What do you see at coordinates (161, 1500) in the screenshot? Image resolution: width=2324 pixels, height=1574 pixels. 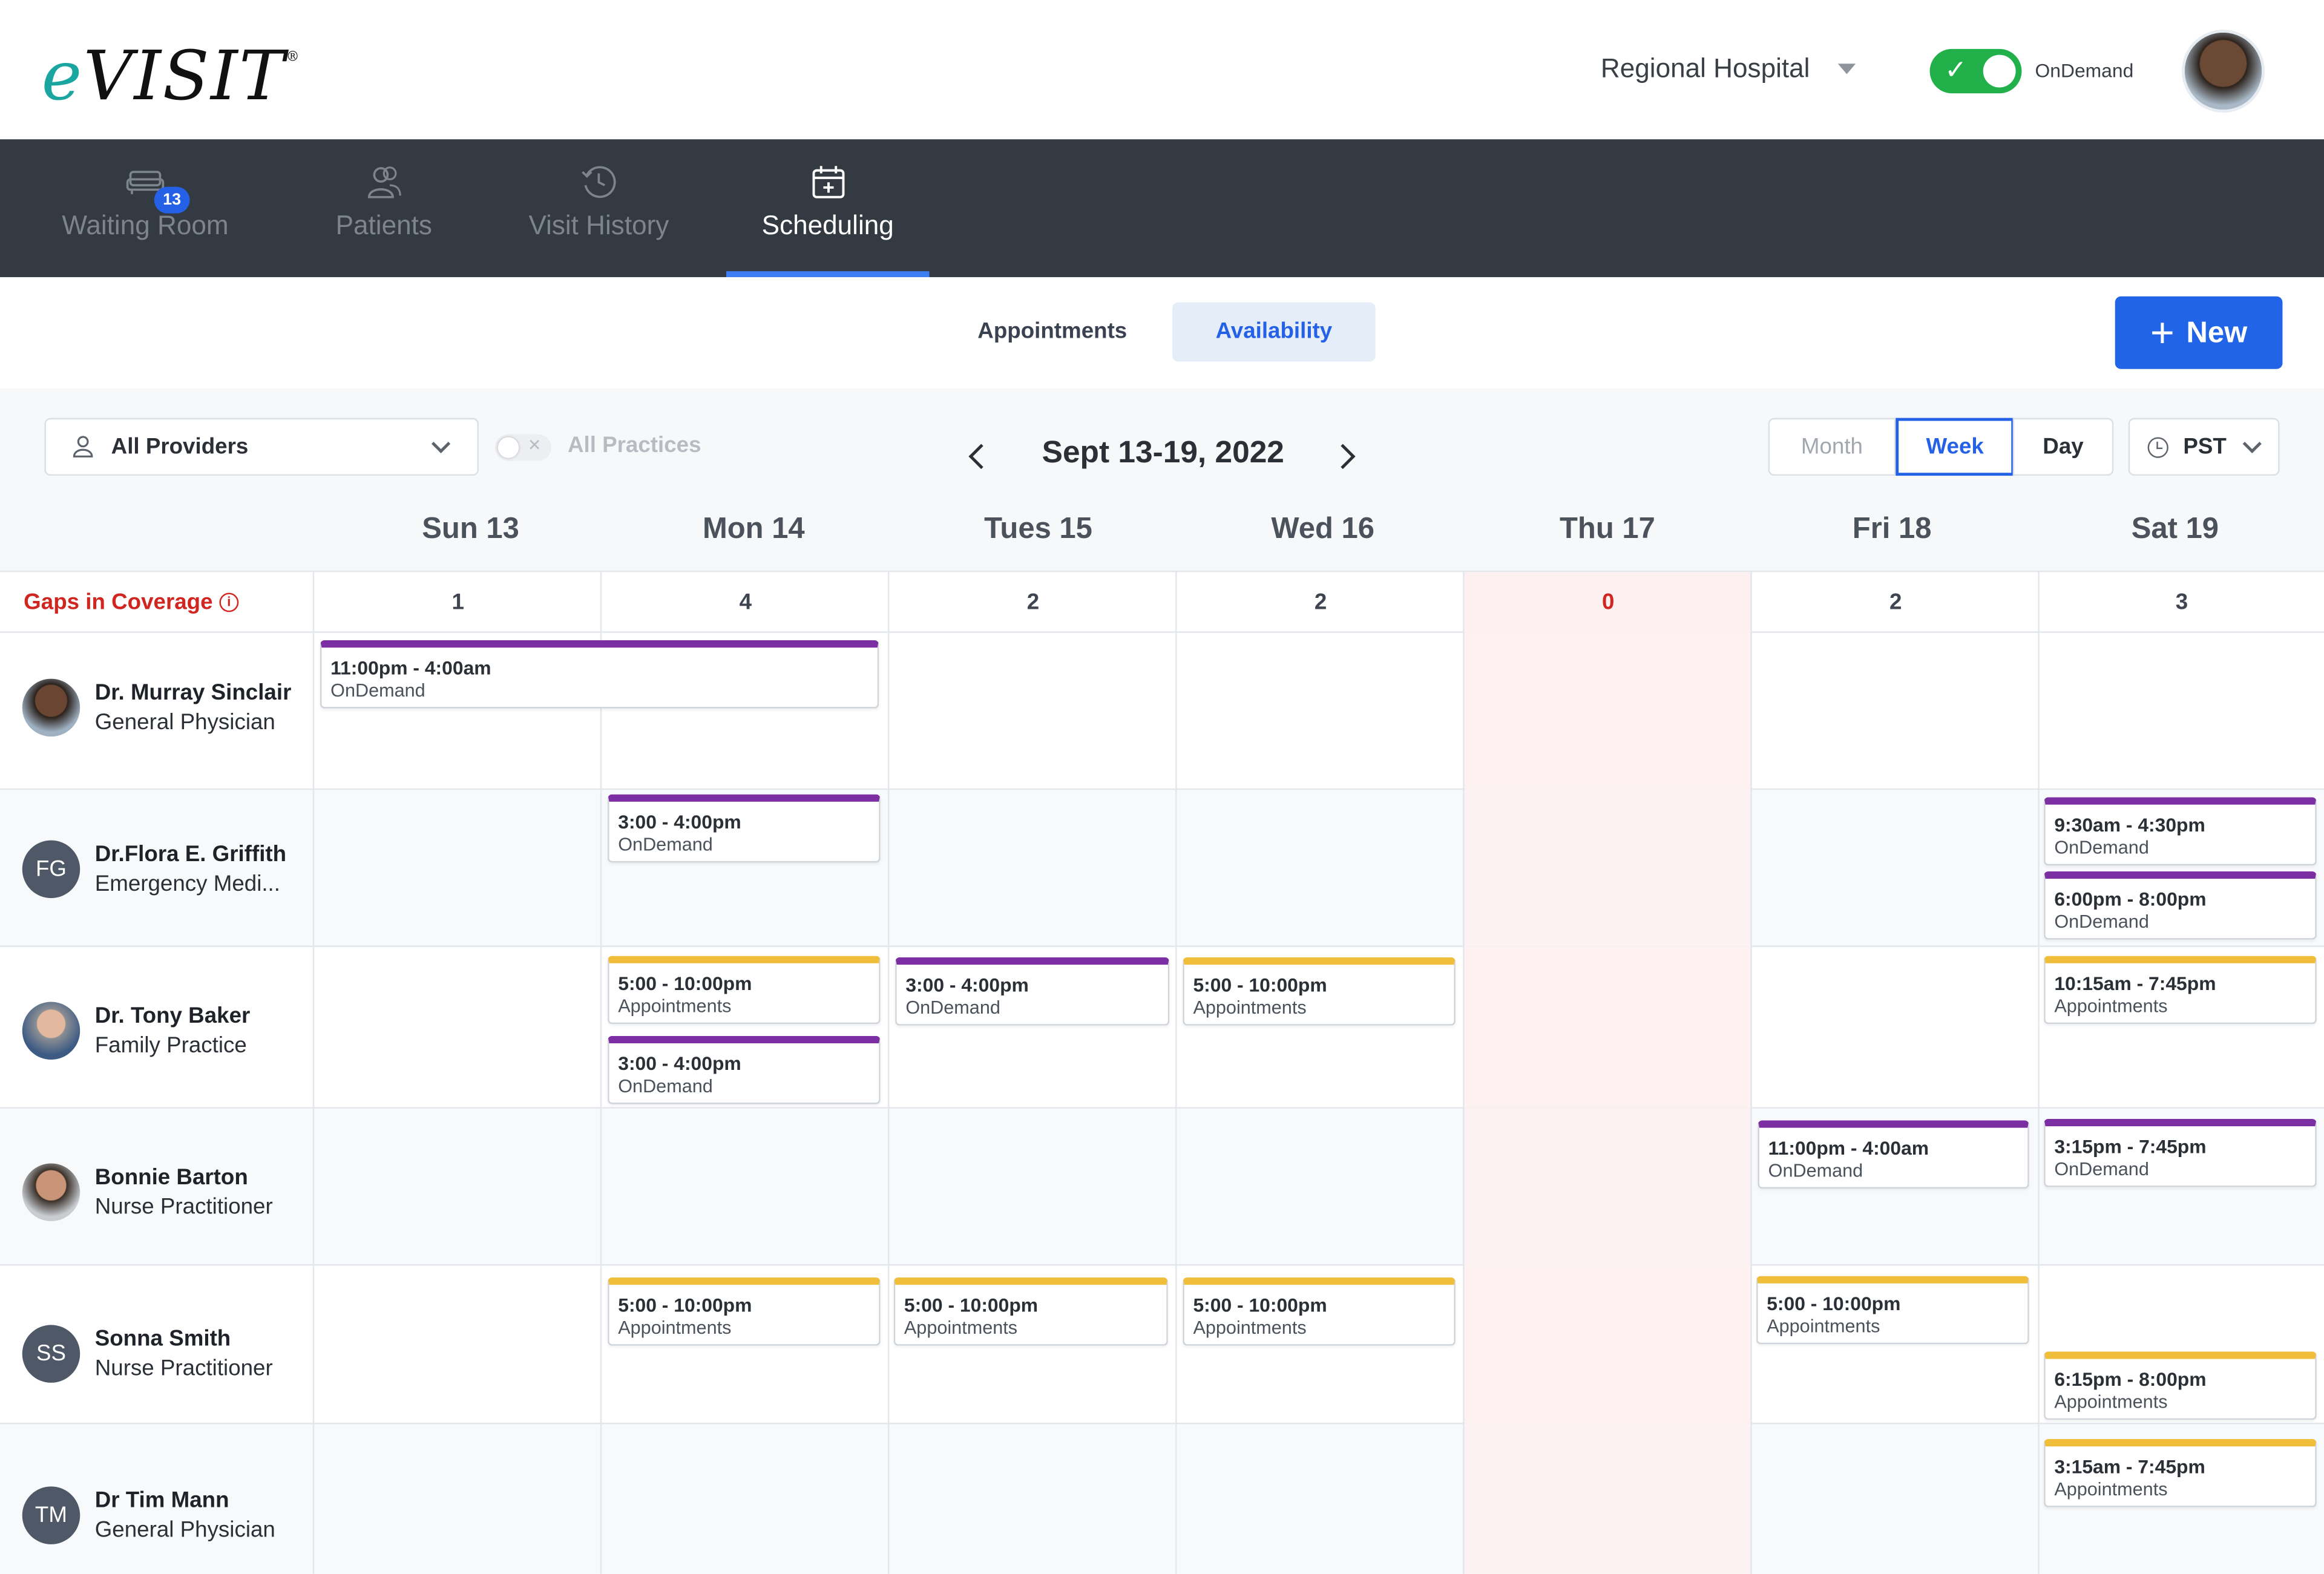 I see `provider-name: Dr Tim Mann` at bounding box center [161, 1500].